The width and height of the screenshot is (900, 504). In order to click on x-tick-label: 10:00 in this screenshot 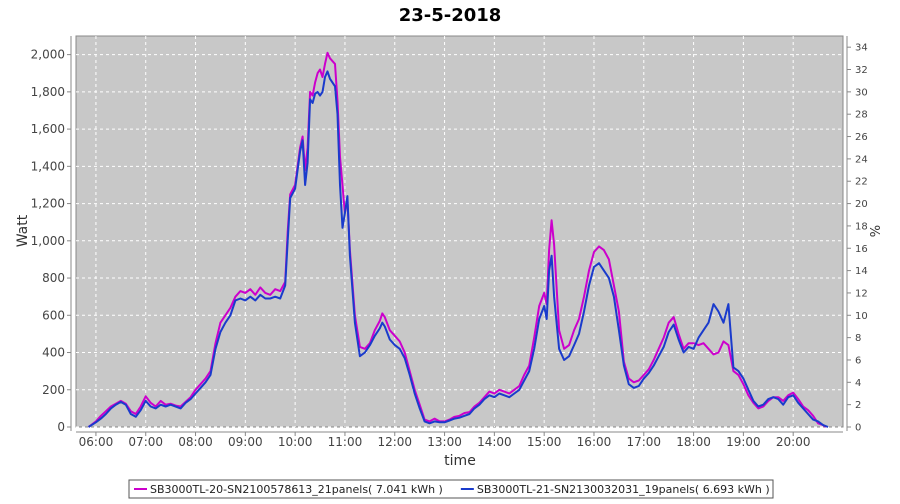, I will do `click(295, 442)`.